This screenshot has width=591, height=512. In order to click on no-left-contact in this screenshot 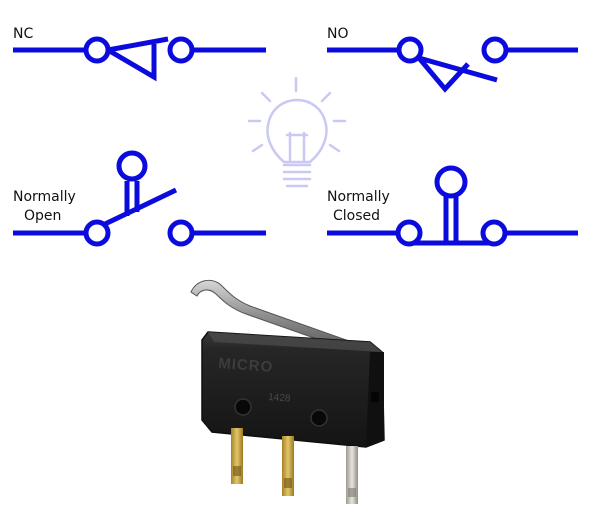, I will do `click(410, 50)`.